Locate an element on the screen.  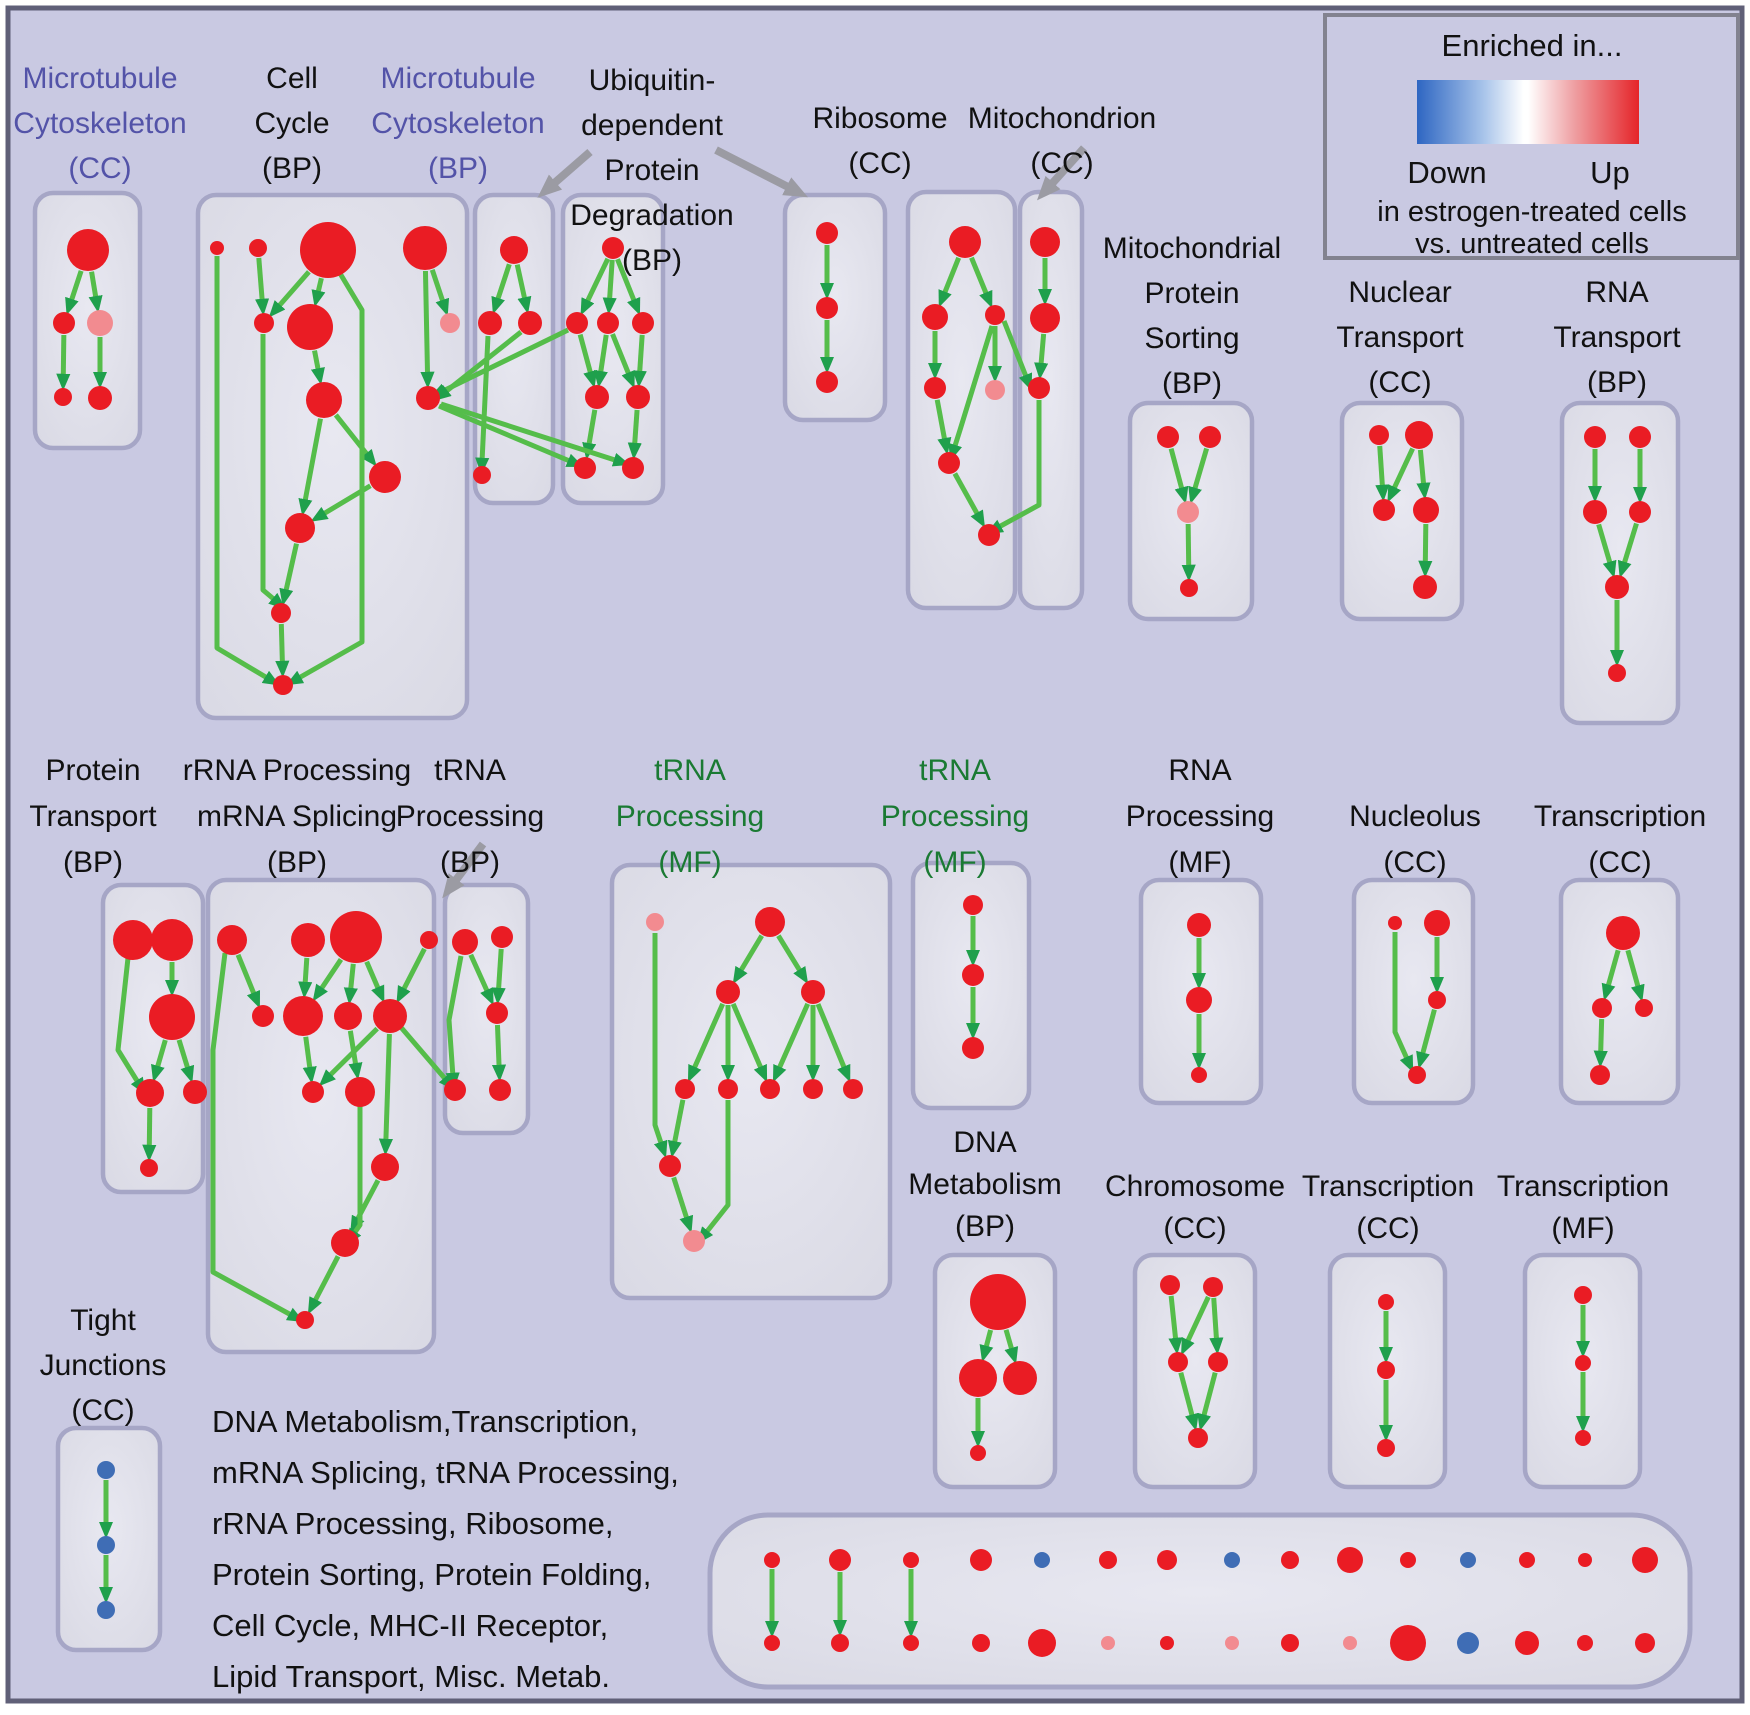
label-pointer-arrow is located at coordinates (565, 173).